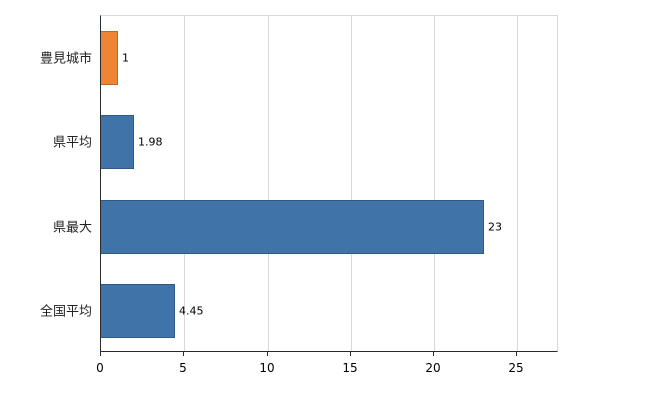  I want to click on bar-value-label: 4.45, so click(191, 311).